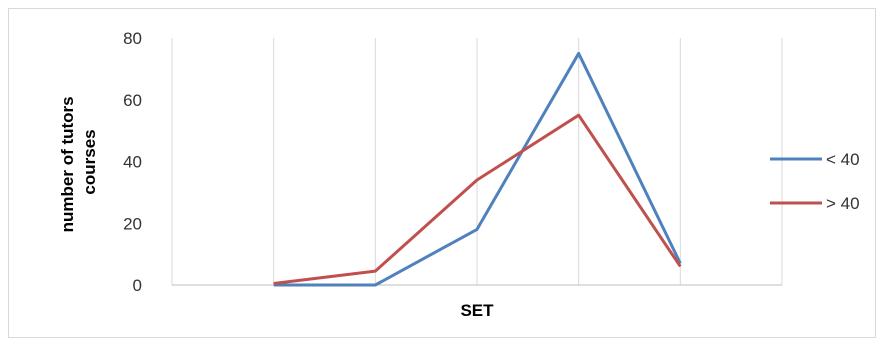  What do you see at coordinates (67, 164) in the screenshot?
I see `y-axis-title-line-1: number of tutors` at bounding box center [67, 164].